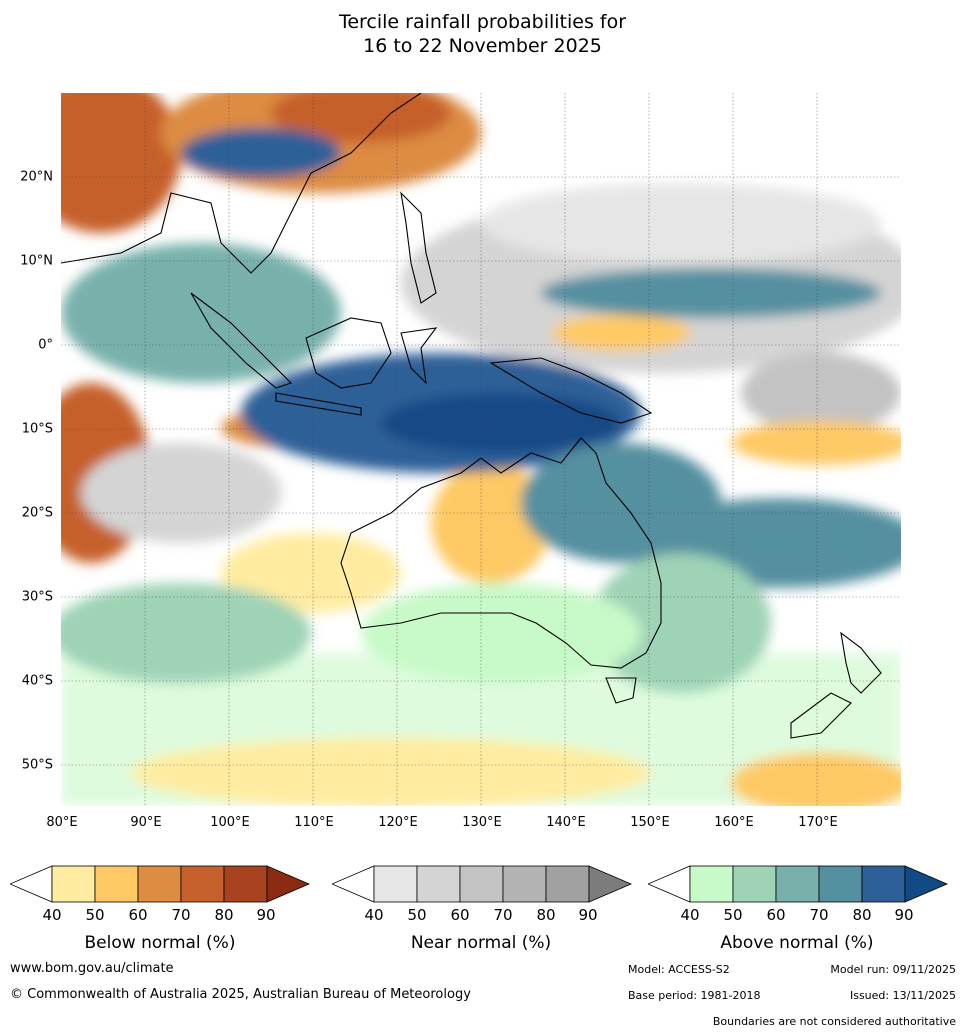 The image size is (965, 1035). What do you see at coordinates (501, 553) in the screenshot?
I see `australia-coast` at bounding box center [501, 553].